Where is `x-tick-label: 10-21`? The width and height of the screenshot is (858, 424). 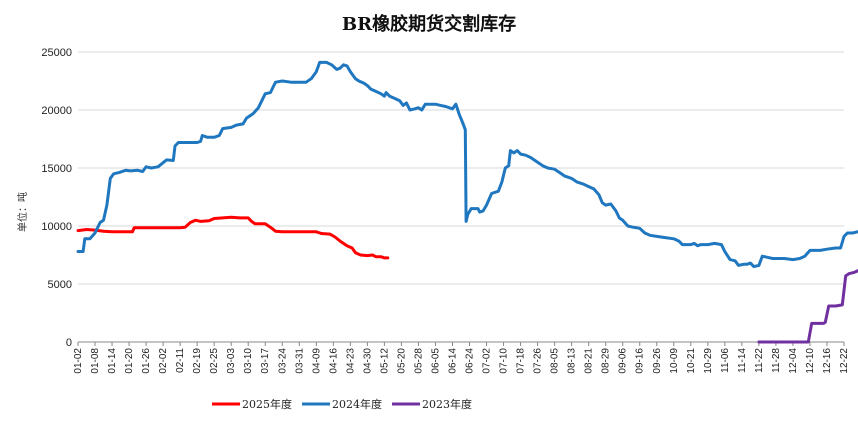 x-tick-label: 10-21 is located at coordinates (691, 361).